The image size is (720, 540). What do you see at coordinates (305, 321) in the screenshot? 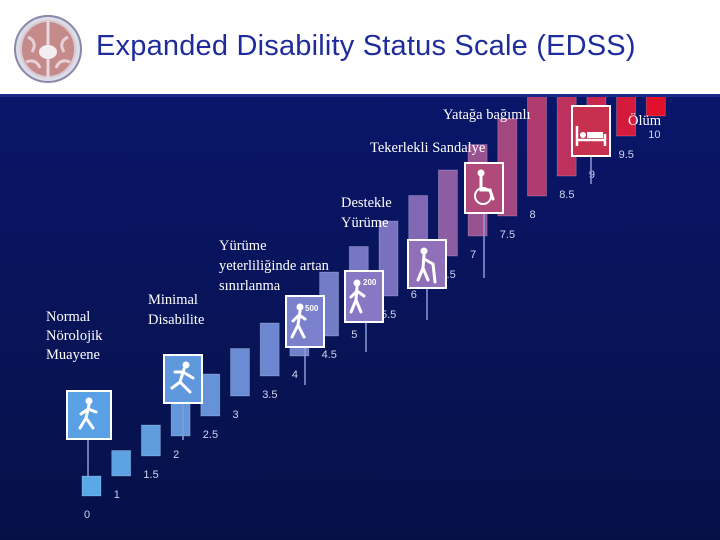
I see `walking-person-icon: 500` at bounding box center [305, 321].